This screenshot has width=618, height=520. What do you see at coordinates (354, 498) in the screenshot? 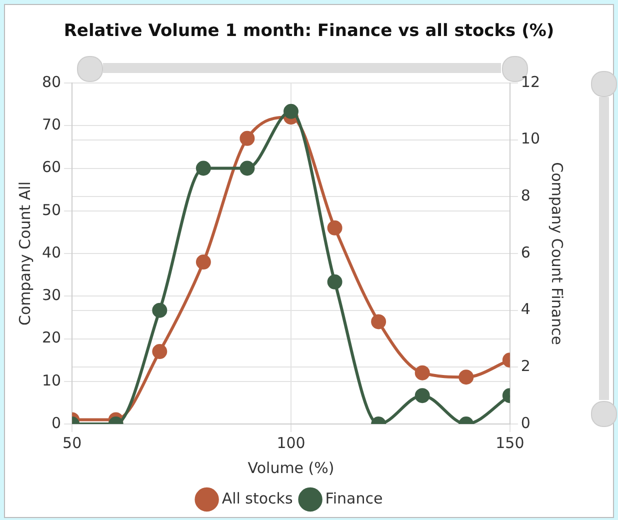
I see `legend-label: Finance` at bounding box center [354, 498].